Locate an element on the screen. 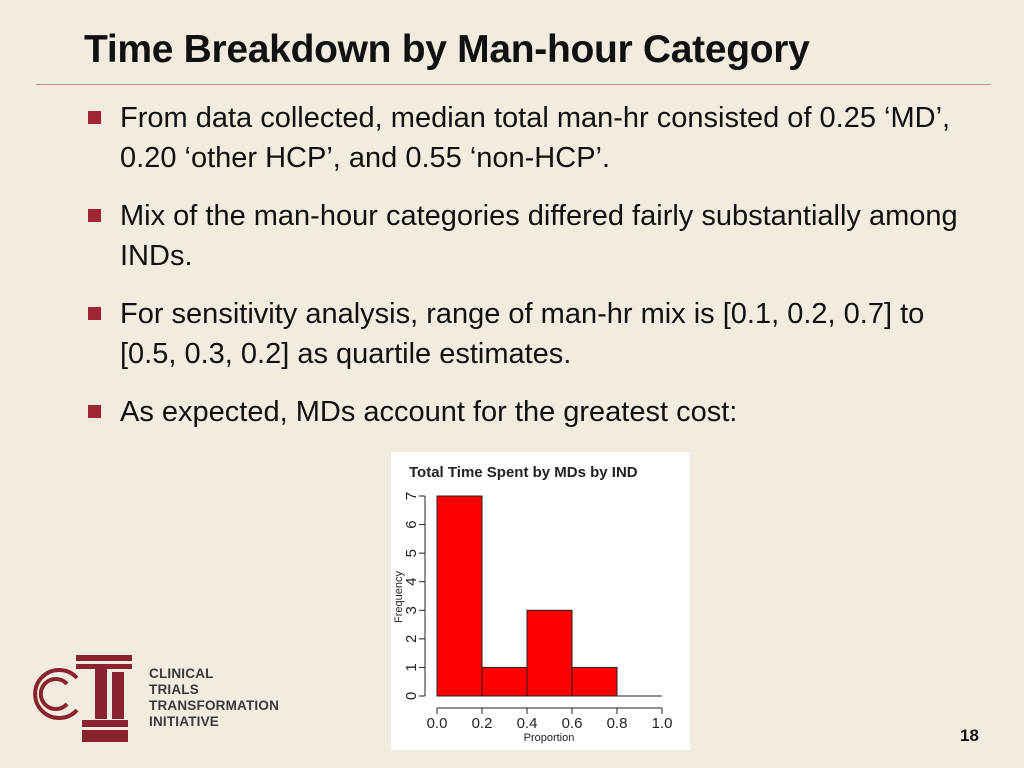 Image resolution: width=1024 pixels, height=768 pixels. y-tick-label: 7 is located at coordinates (411, 496).